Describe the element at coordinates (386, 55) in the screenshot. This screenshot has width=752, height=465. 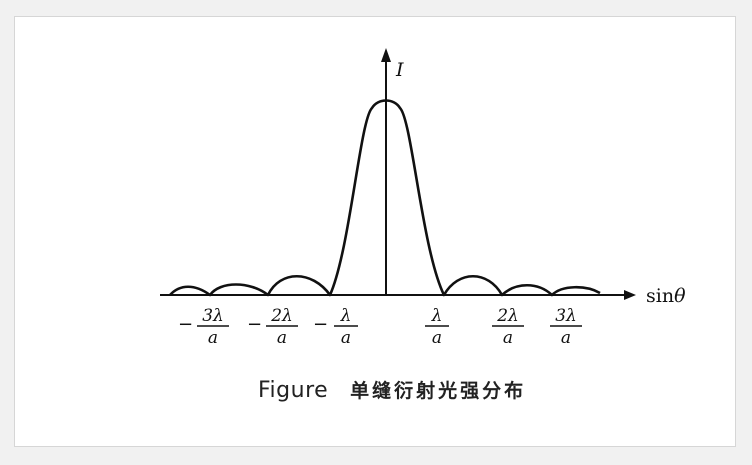
I see `y-axis-arrowhead` at that location.